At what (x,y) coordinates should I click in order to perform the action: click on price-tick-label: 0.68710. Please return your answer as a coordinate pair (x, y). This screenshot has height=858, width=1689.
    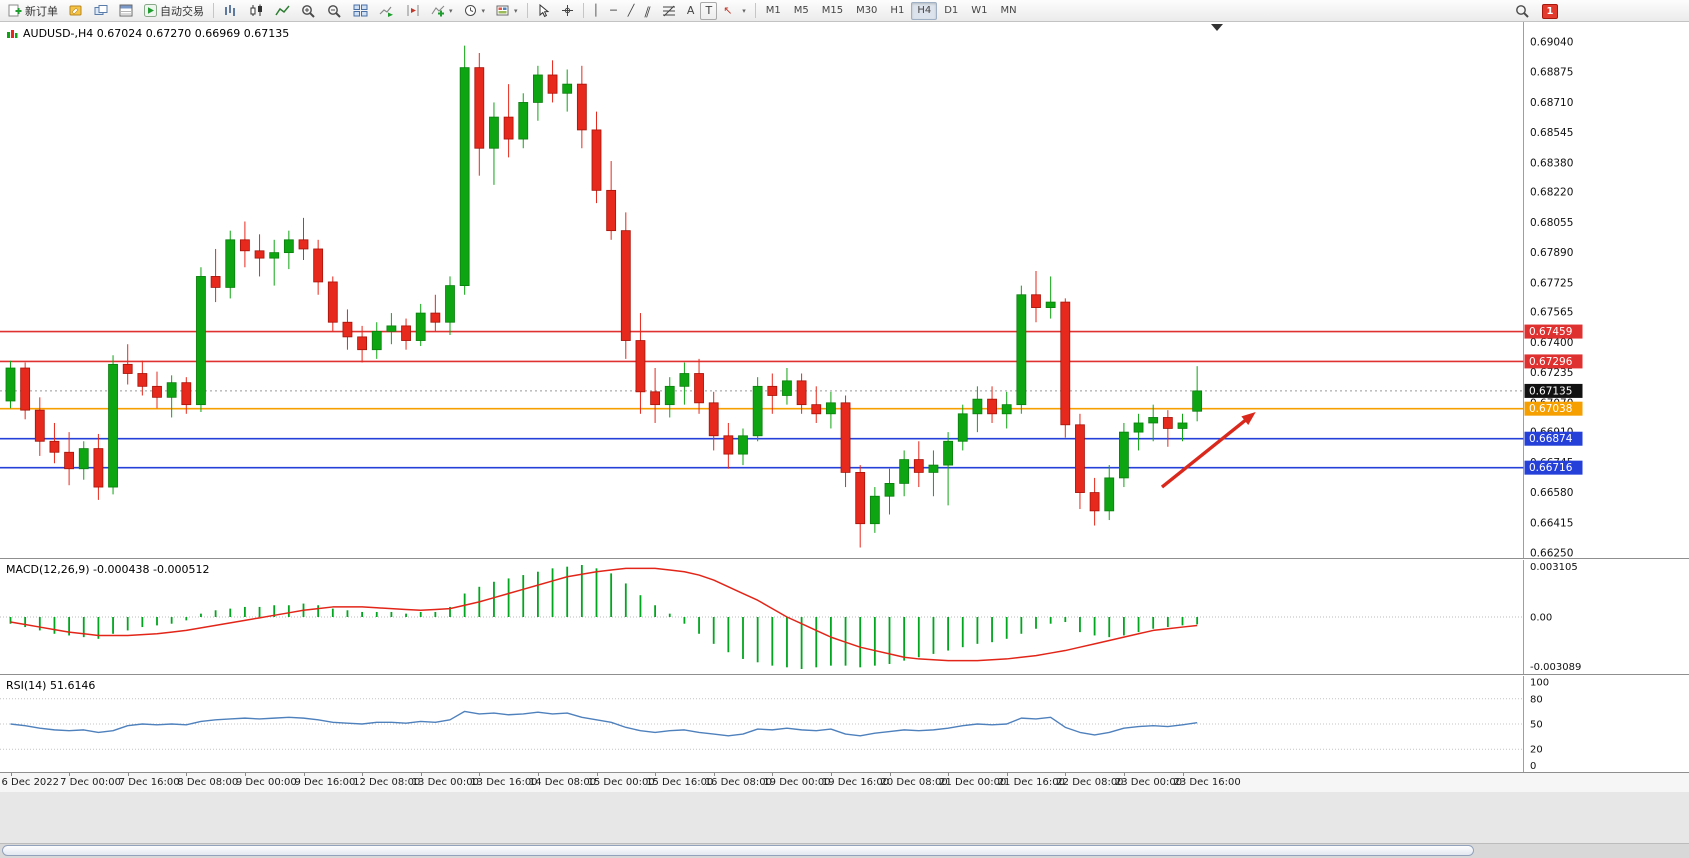
    Looking at the image, I should click on (1551, 103).